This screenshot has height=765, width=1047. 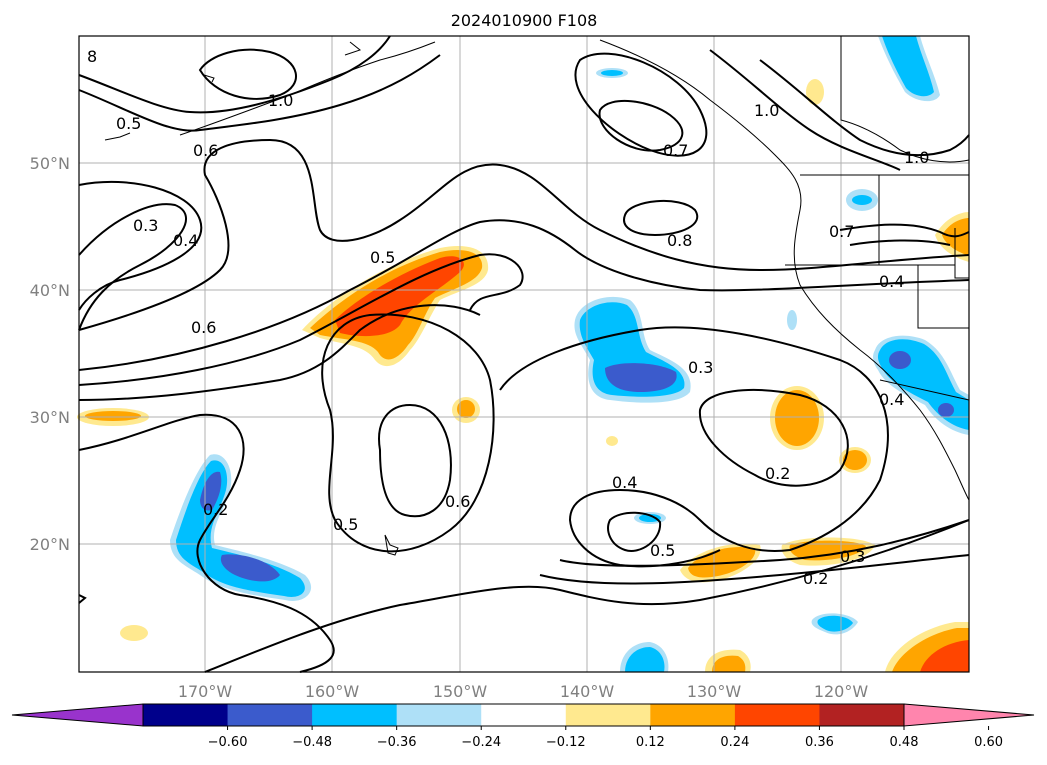 I want to click on lon-label: 170°W, so click(x=205, y=691).